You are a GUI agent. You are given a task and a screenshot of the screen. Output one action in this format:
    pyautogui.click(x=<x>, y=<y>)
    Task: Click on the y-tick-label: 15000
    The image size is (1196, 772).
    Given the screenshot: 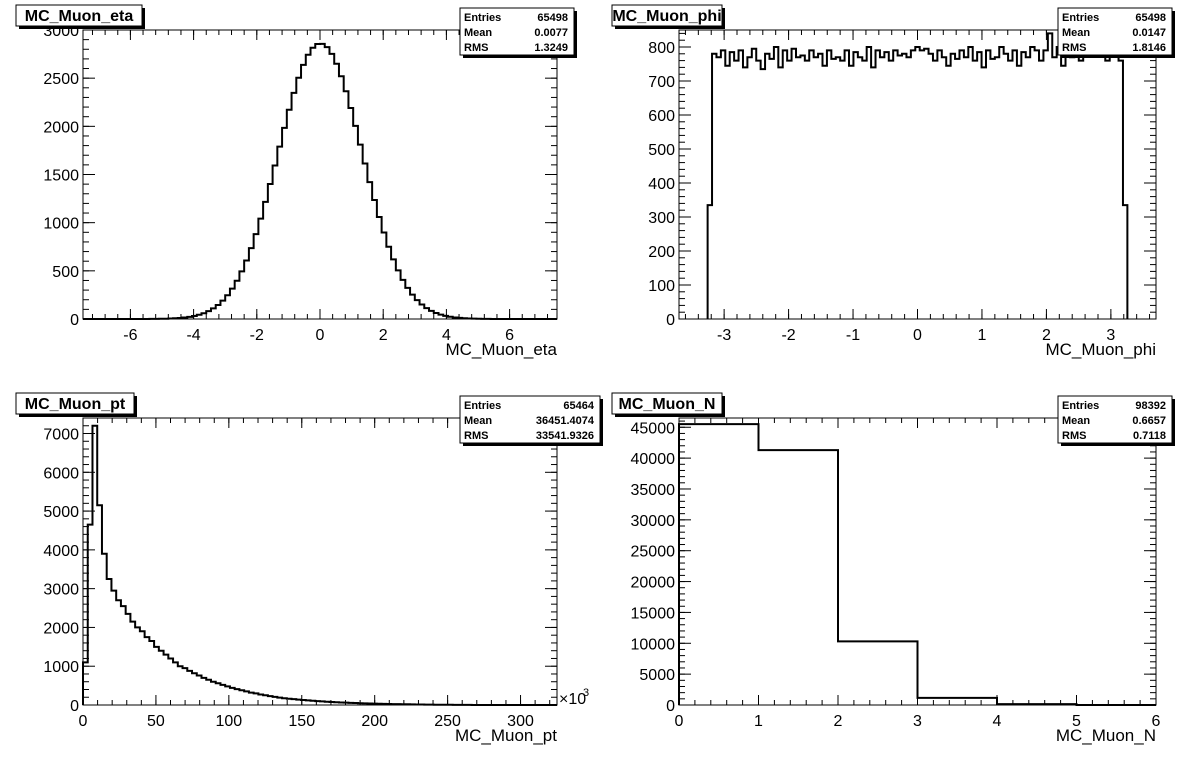 What is the action you would take?
    pyautogui.click(x=653, y=613)
    